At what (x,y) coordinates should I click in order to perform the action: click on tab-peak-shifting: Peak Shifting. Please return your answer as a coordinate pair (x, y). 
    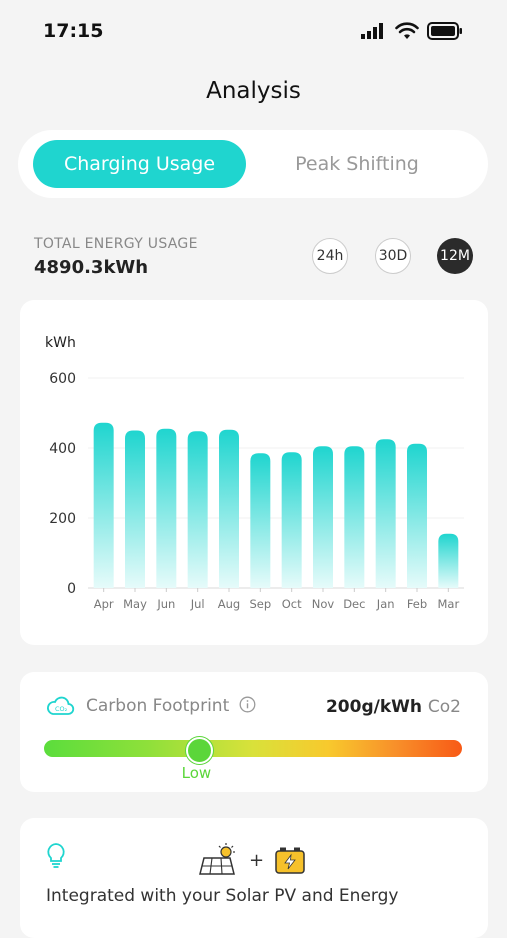
    Looking at the image, I should click on (357, 164).